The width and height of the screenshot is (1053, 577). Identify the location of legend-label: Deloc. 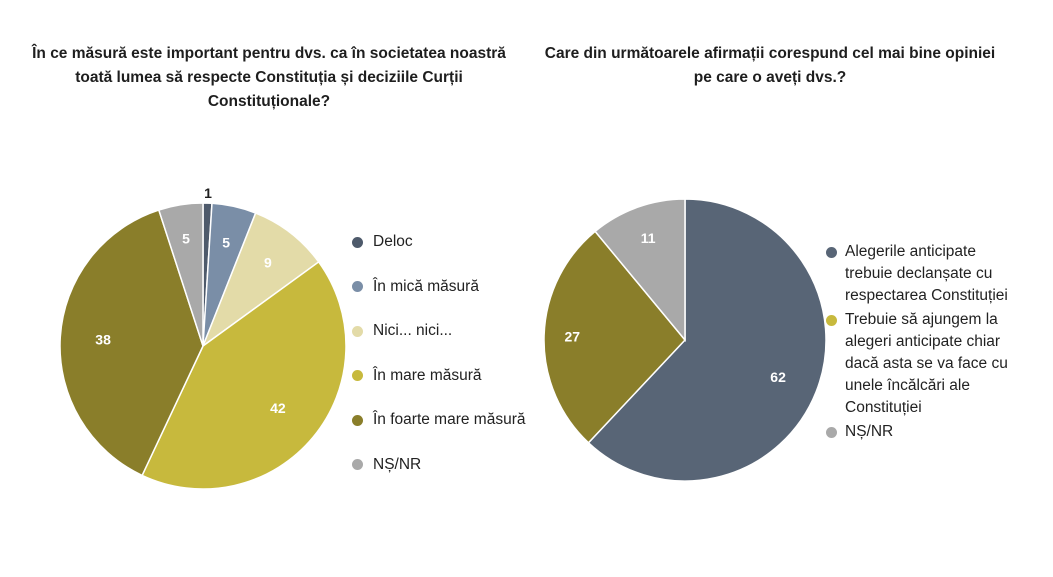
(393, 241).